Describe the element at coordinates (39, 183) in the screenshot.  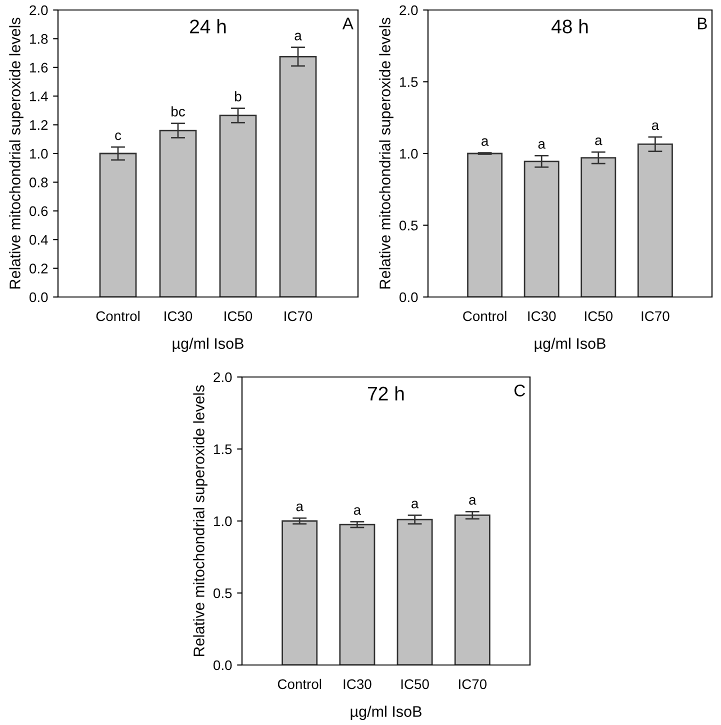
I see `y-tick-label: 0.8` at that location.